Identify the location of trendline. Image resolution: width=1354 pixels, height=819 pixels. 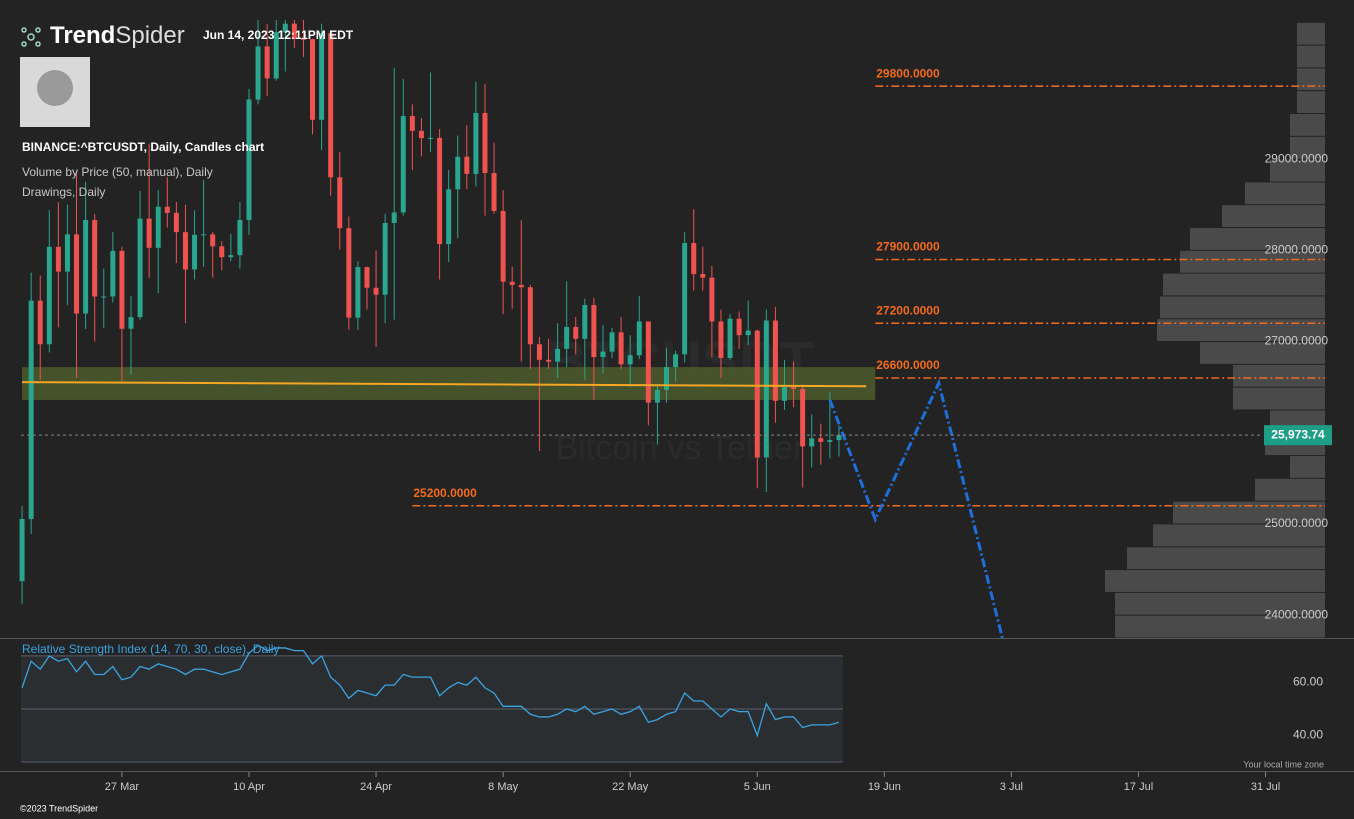
(444, 384).